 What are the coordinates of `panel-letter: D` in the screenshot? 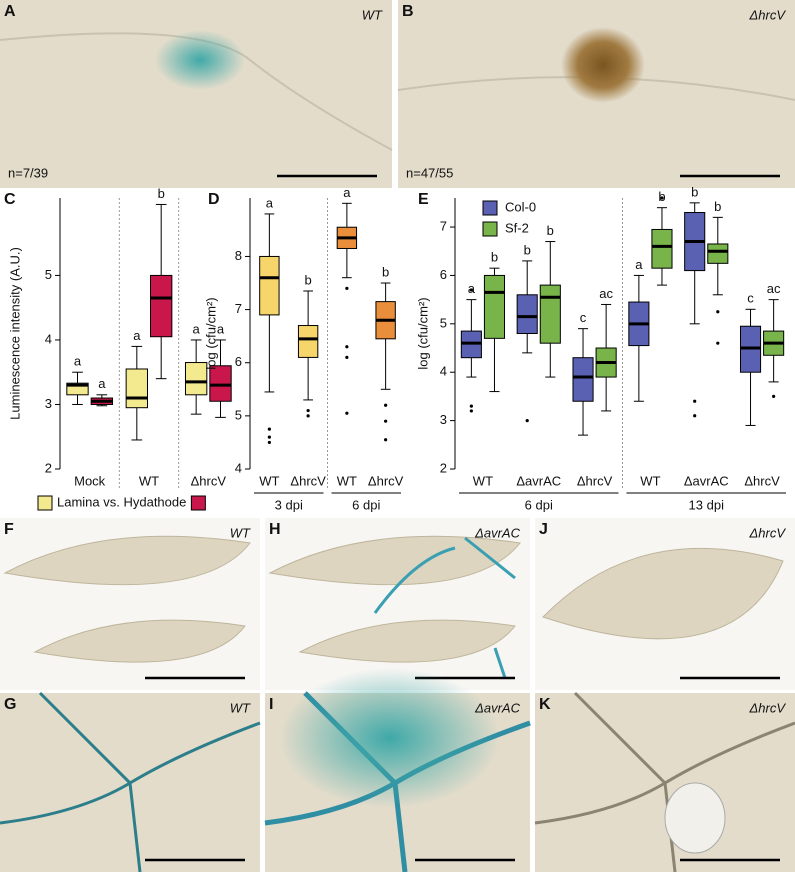 It's located at (214, 199).